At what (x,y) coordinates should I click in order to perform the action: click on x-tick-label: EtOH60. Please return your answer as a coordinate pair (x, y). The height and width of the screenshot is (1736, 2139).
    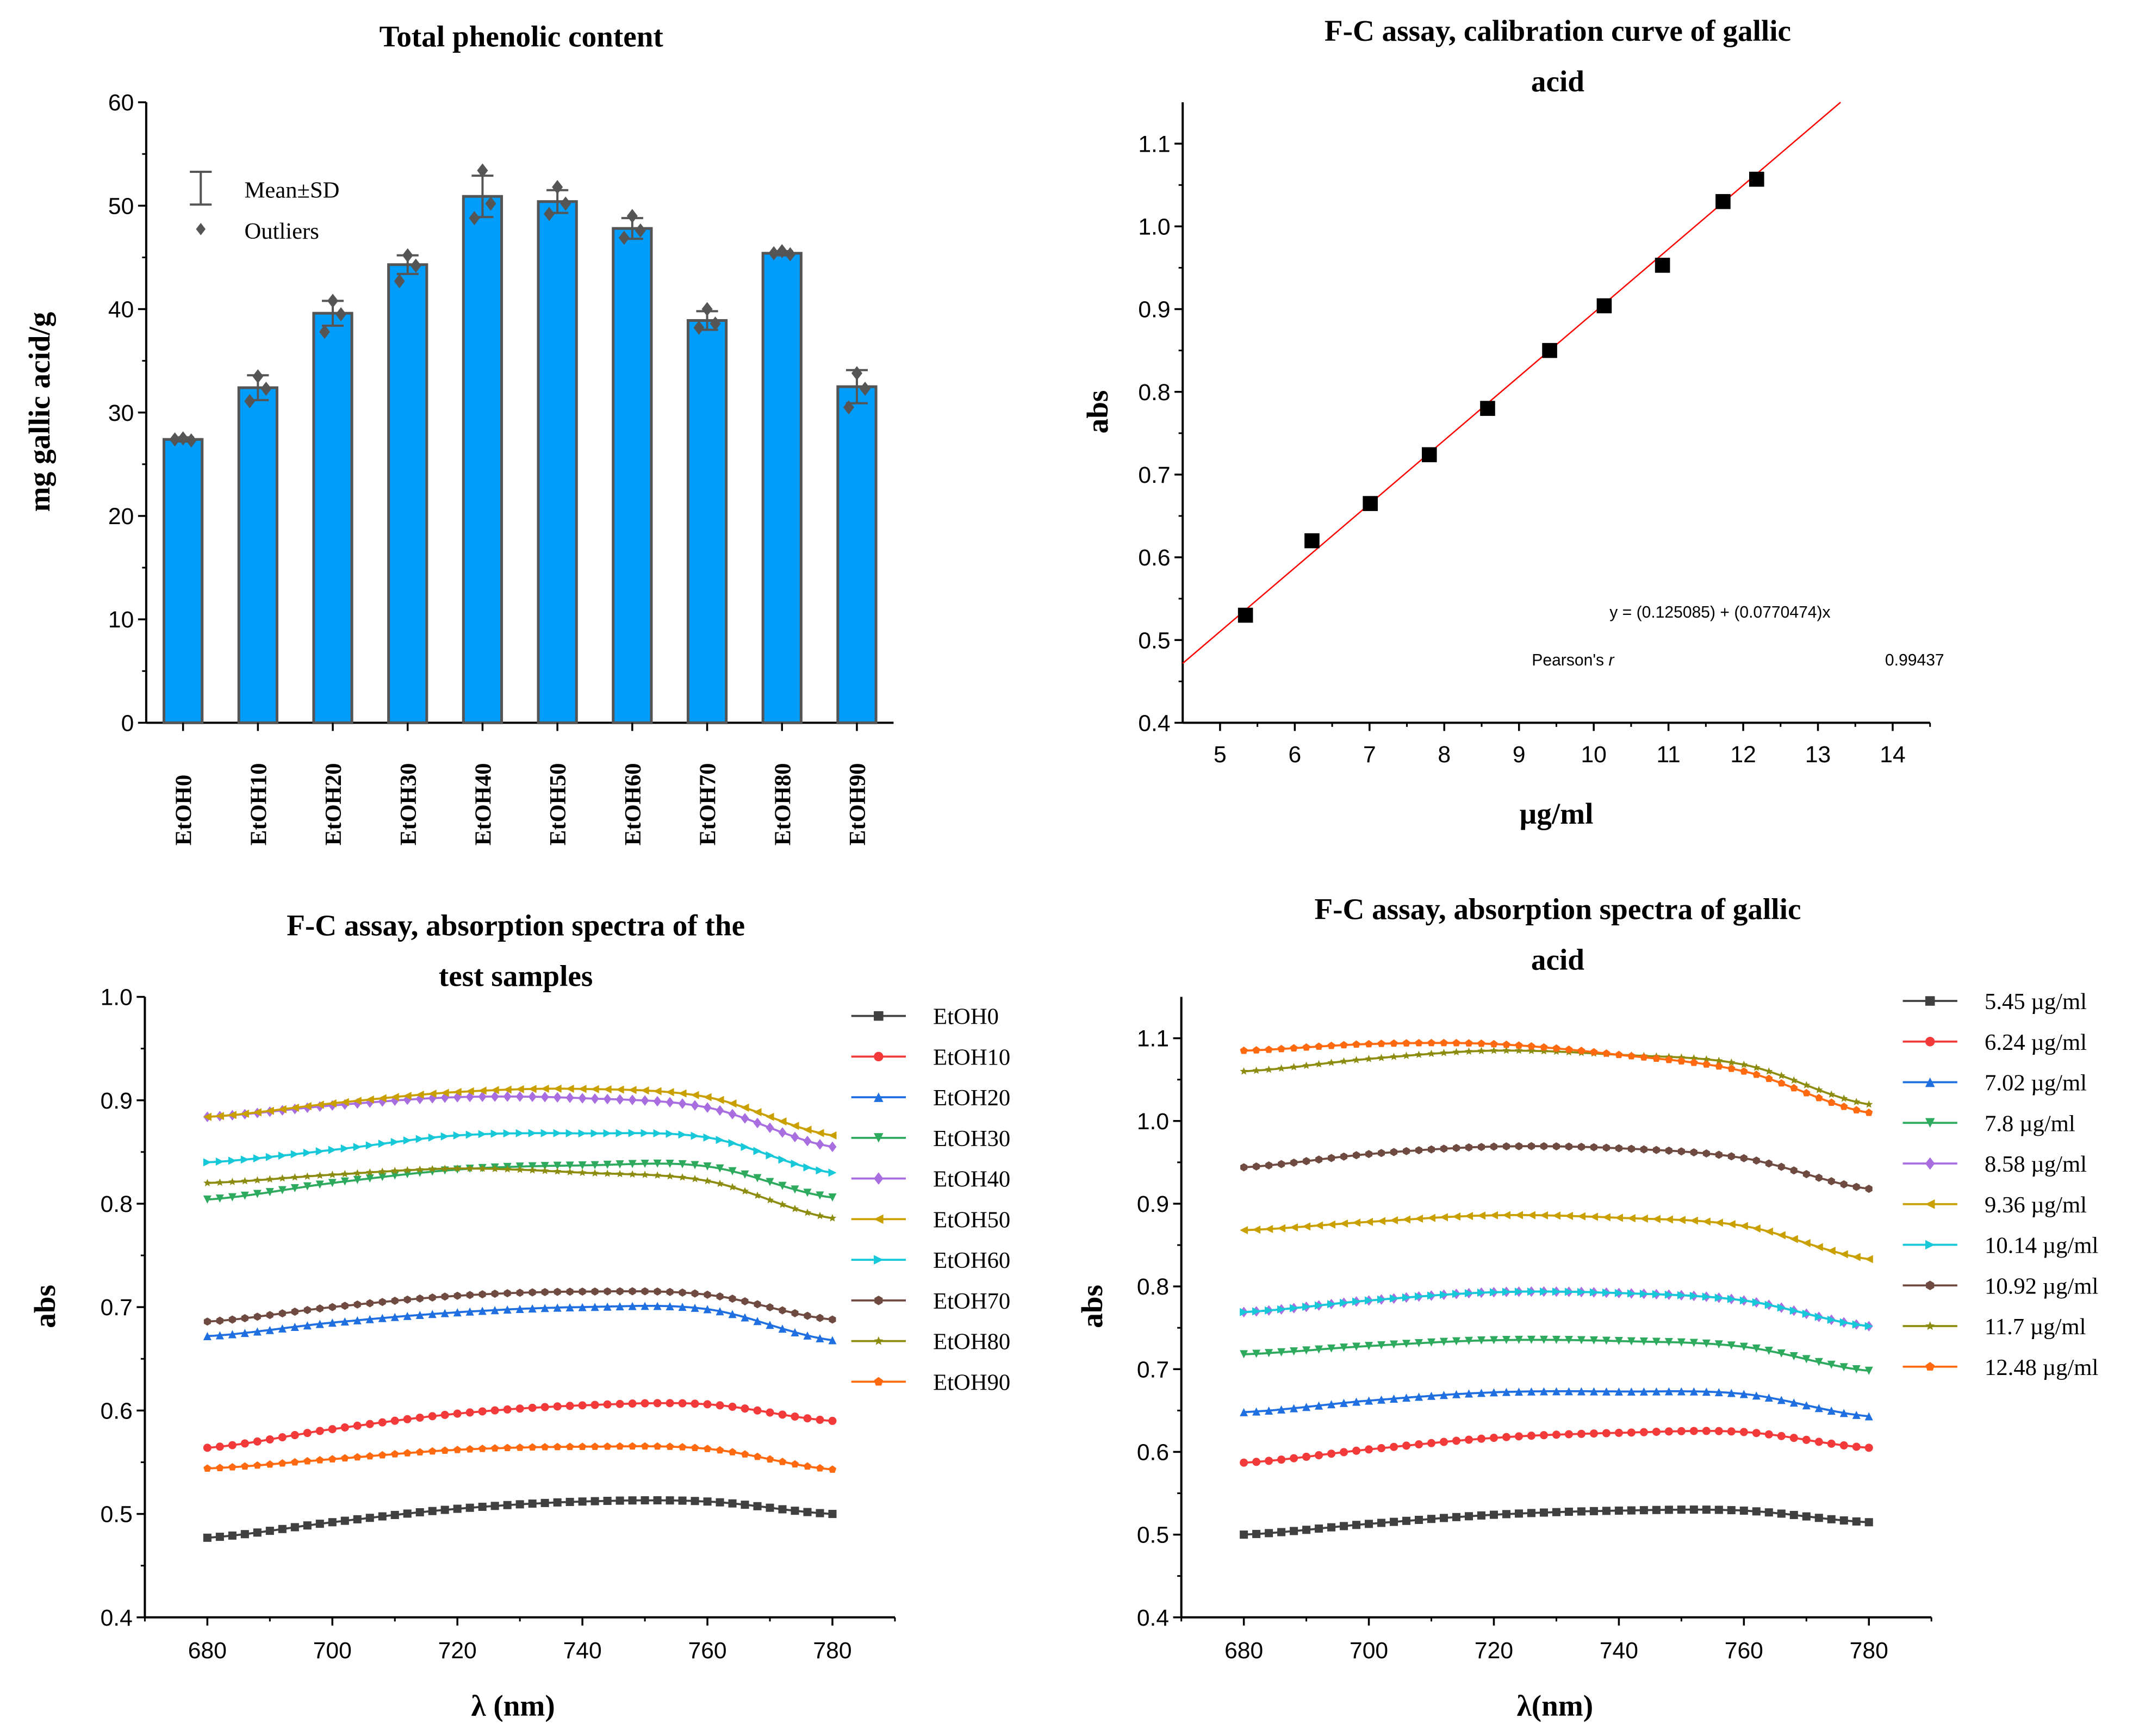
    Looking at the image, I should click on (633, 804).